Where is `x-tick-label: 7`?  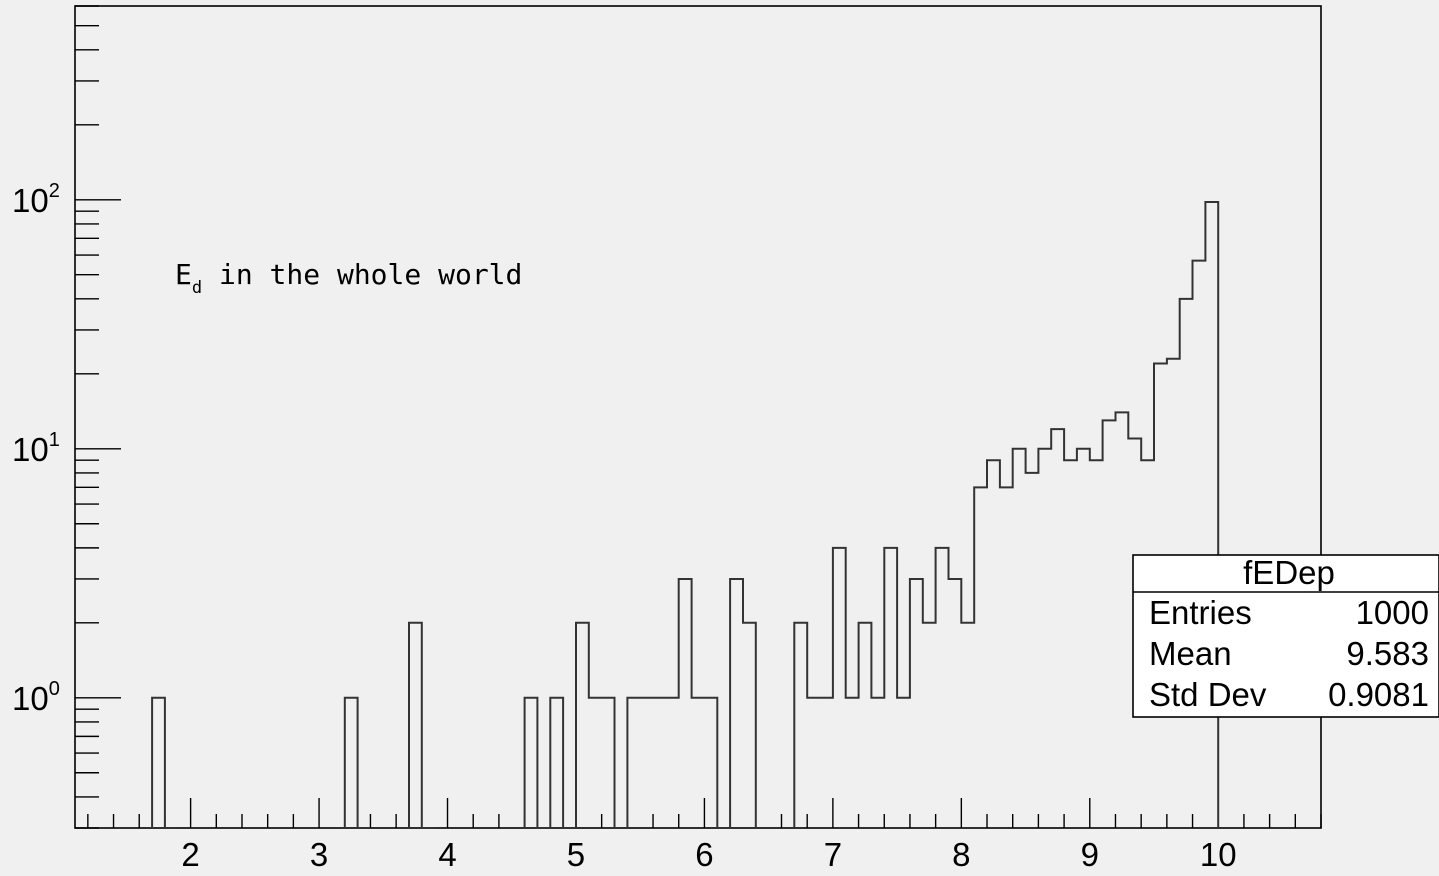
x-tick-label: 7 is located at coordinates (833, 853).